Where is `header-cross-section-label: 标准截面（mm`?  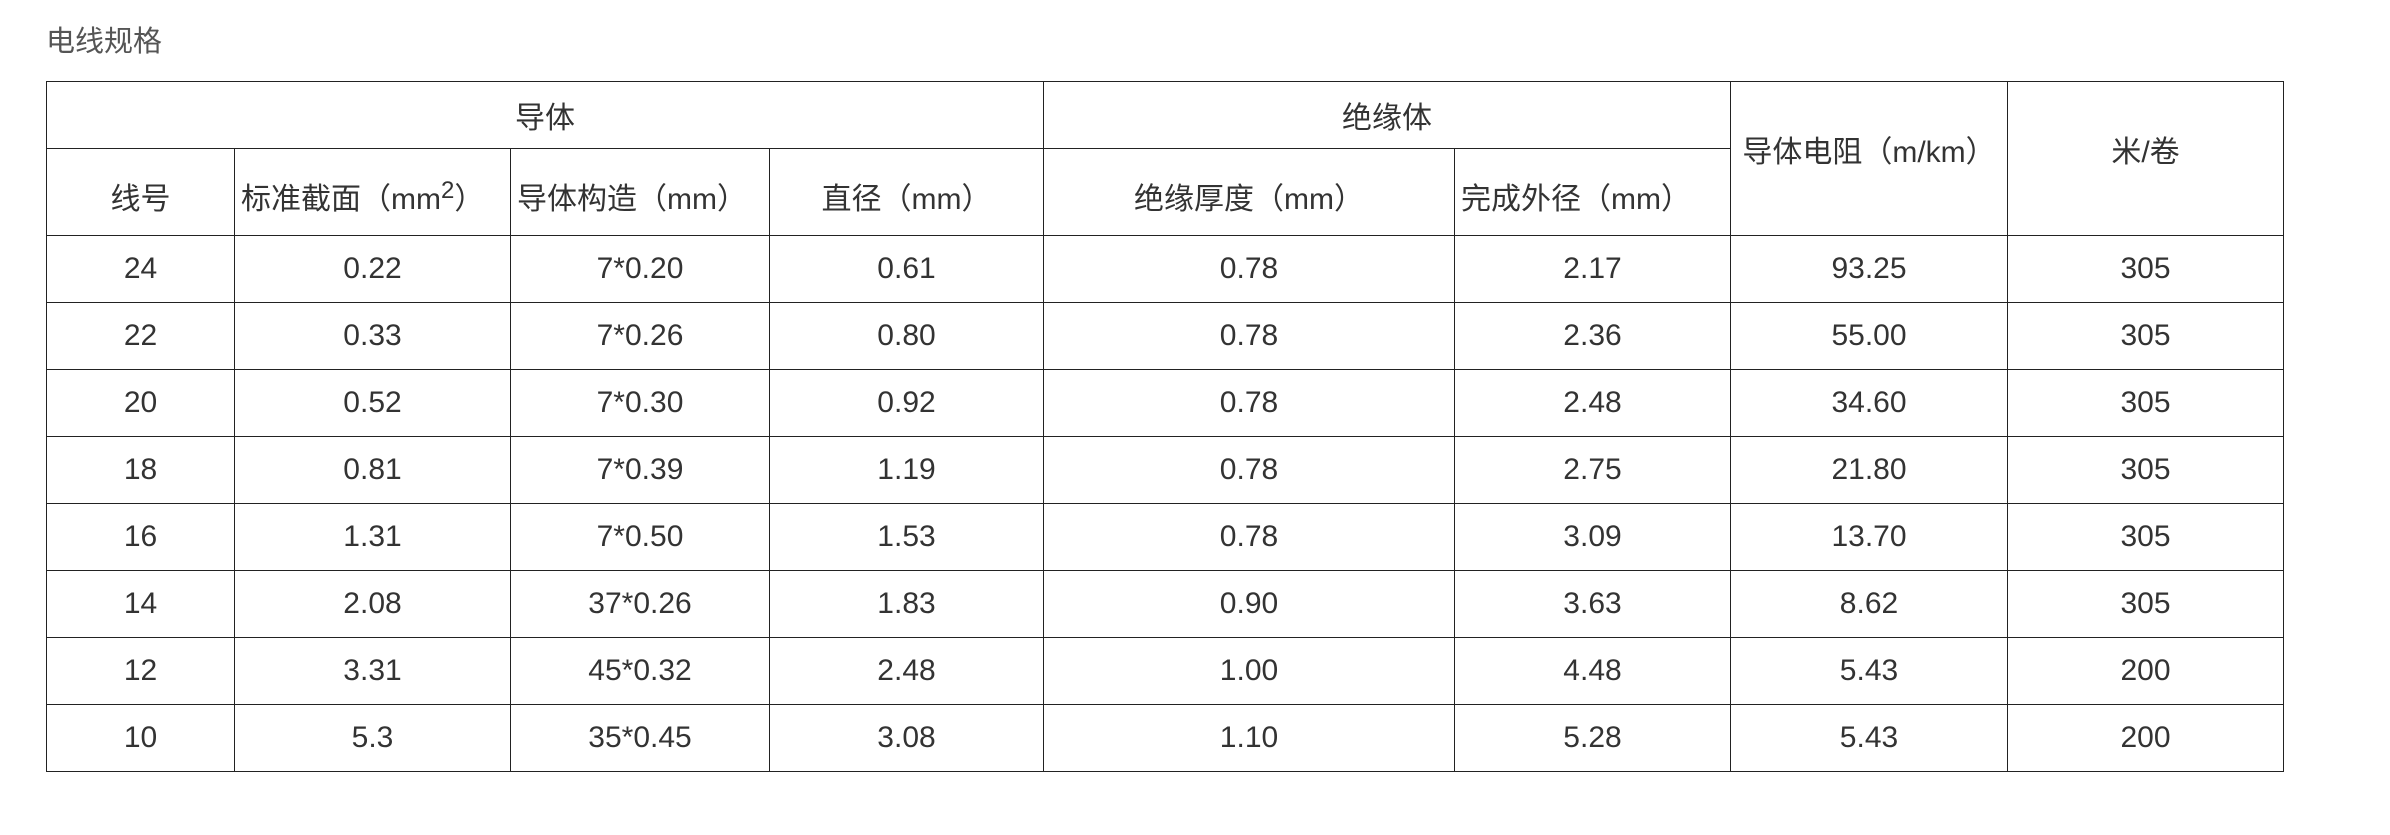
header-cross-section-label: 标准截面（mm is located at coordinates (341, 199).